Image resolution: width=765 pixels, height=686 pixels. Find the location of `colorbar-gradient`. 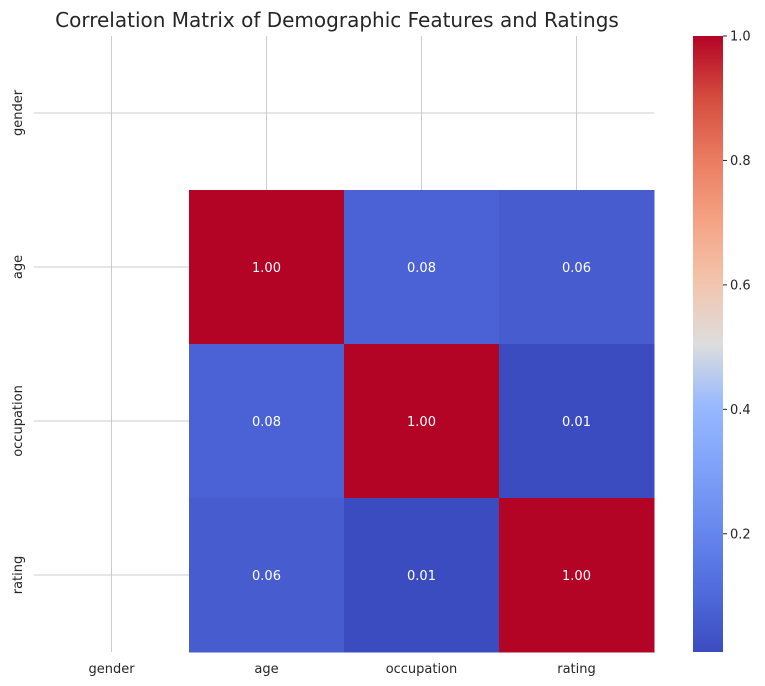

colorbar-gradient is located at coordinates (708, 344).